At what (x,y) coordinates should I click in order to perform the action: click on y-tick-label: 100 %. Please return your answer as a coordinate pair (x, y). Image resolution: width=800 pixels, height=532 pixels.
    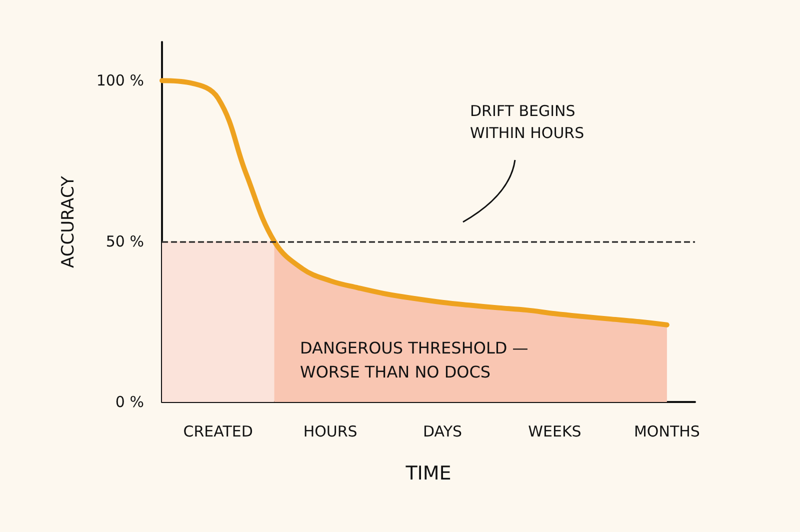
    Looking at the image, I should click on (120, 81).